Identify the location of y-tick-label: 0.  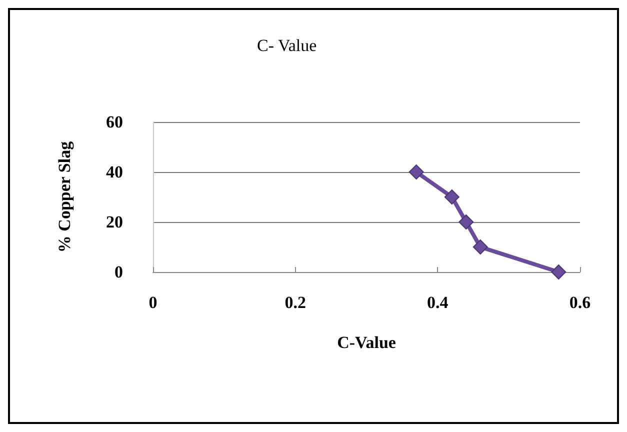
(118, 272).